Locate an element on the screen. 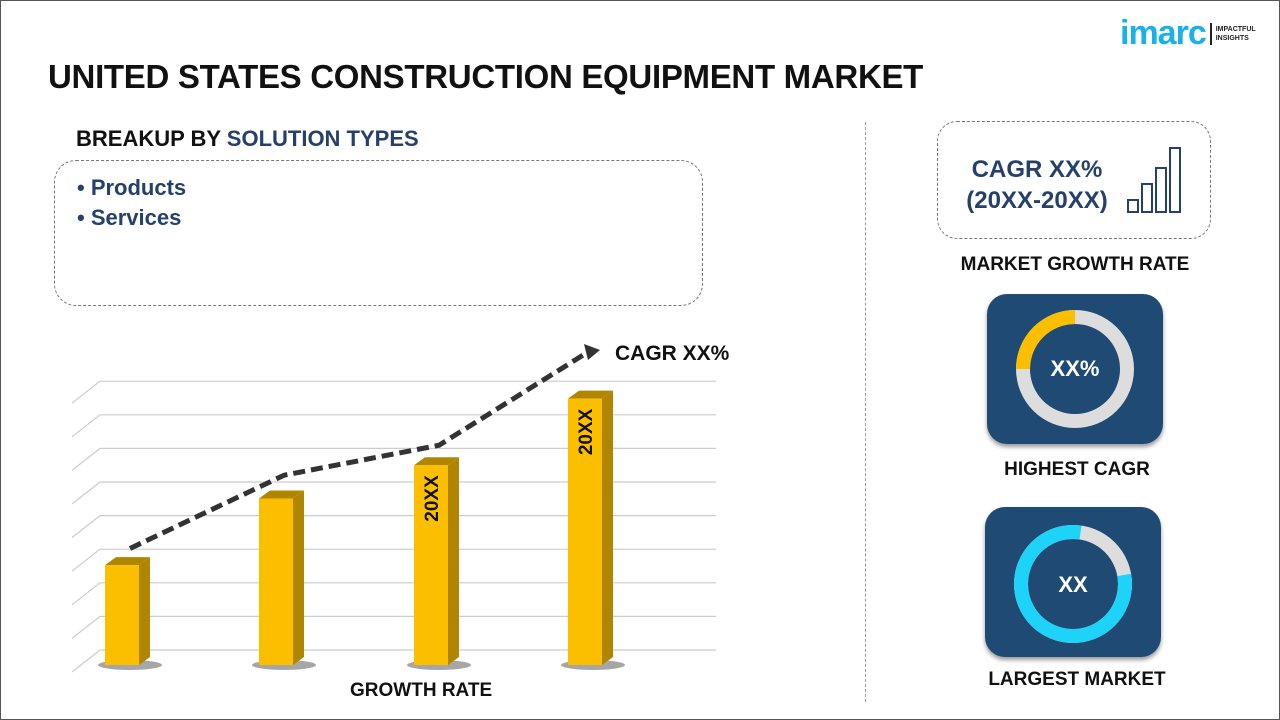 The height and width of the screenshot is (720, 1280). highest-cagr-card: XX% is located at coordinates (1075, 369).